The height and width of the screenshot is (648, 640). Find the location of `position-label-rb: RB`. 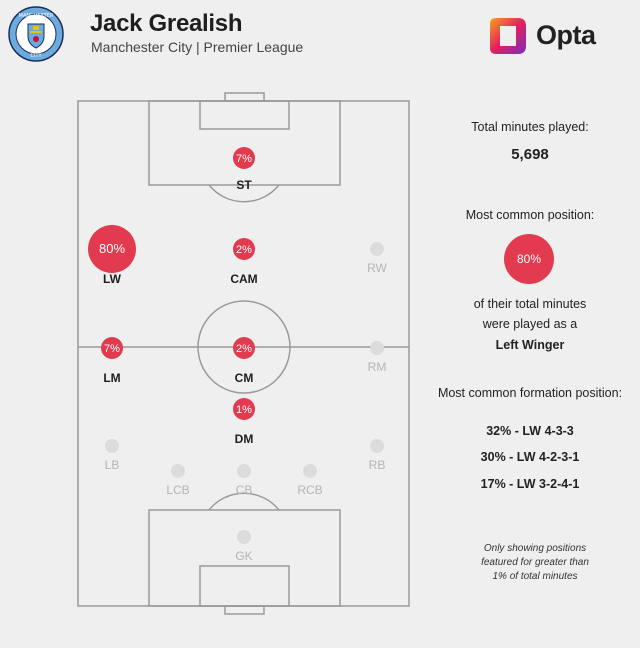

position-label-rb: RB is located at coordinates (377, 465).